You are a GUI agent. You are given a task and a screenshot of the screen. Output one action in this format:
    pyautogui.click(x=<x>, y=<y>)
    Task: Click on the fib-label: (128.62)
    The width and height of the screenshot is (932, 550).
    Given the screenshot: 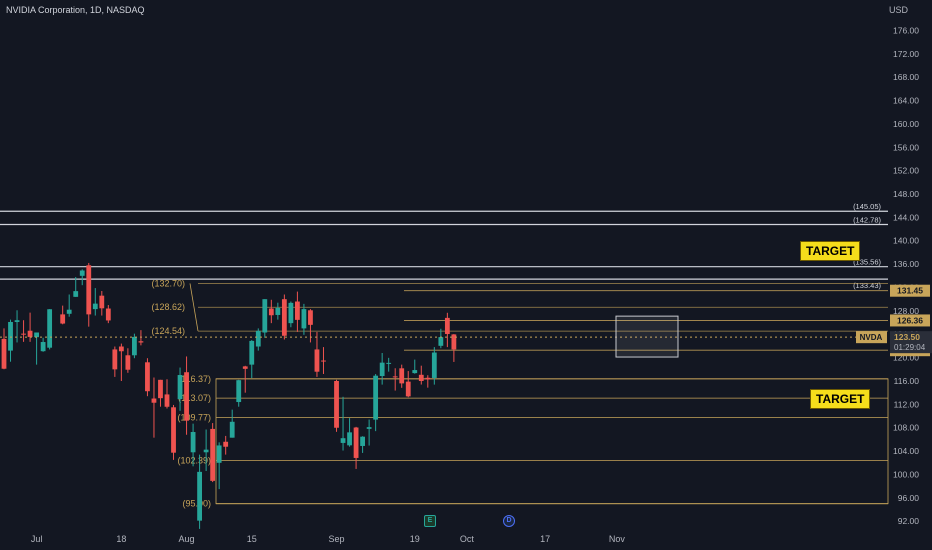 What is the action you would take?
    pyautogui.click(x=168, y=307)
    